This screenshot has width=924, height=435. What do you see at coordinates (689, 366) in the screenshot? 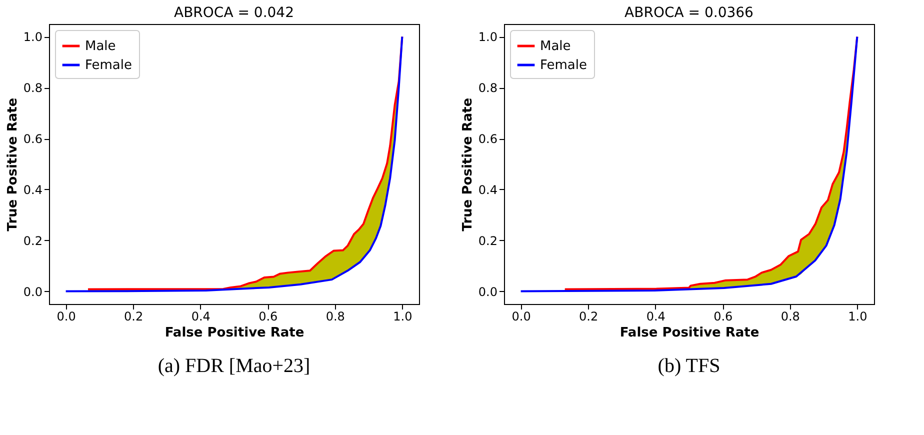
I see `text: (b) TFS` at bounding box center [689, 366].